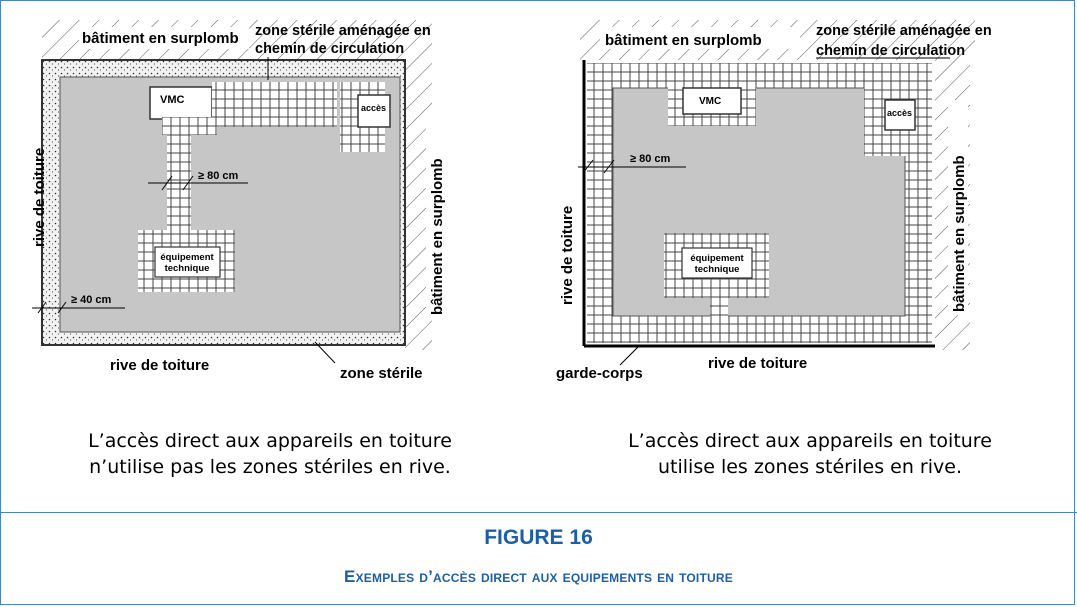 The width and height of the screenshot is (1077, 607). I want to click on label-zone-sterile-bottom: zone stérile, so click(381, 373).